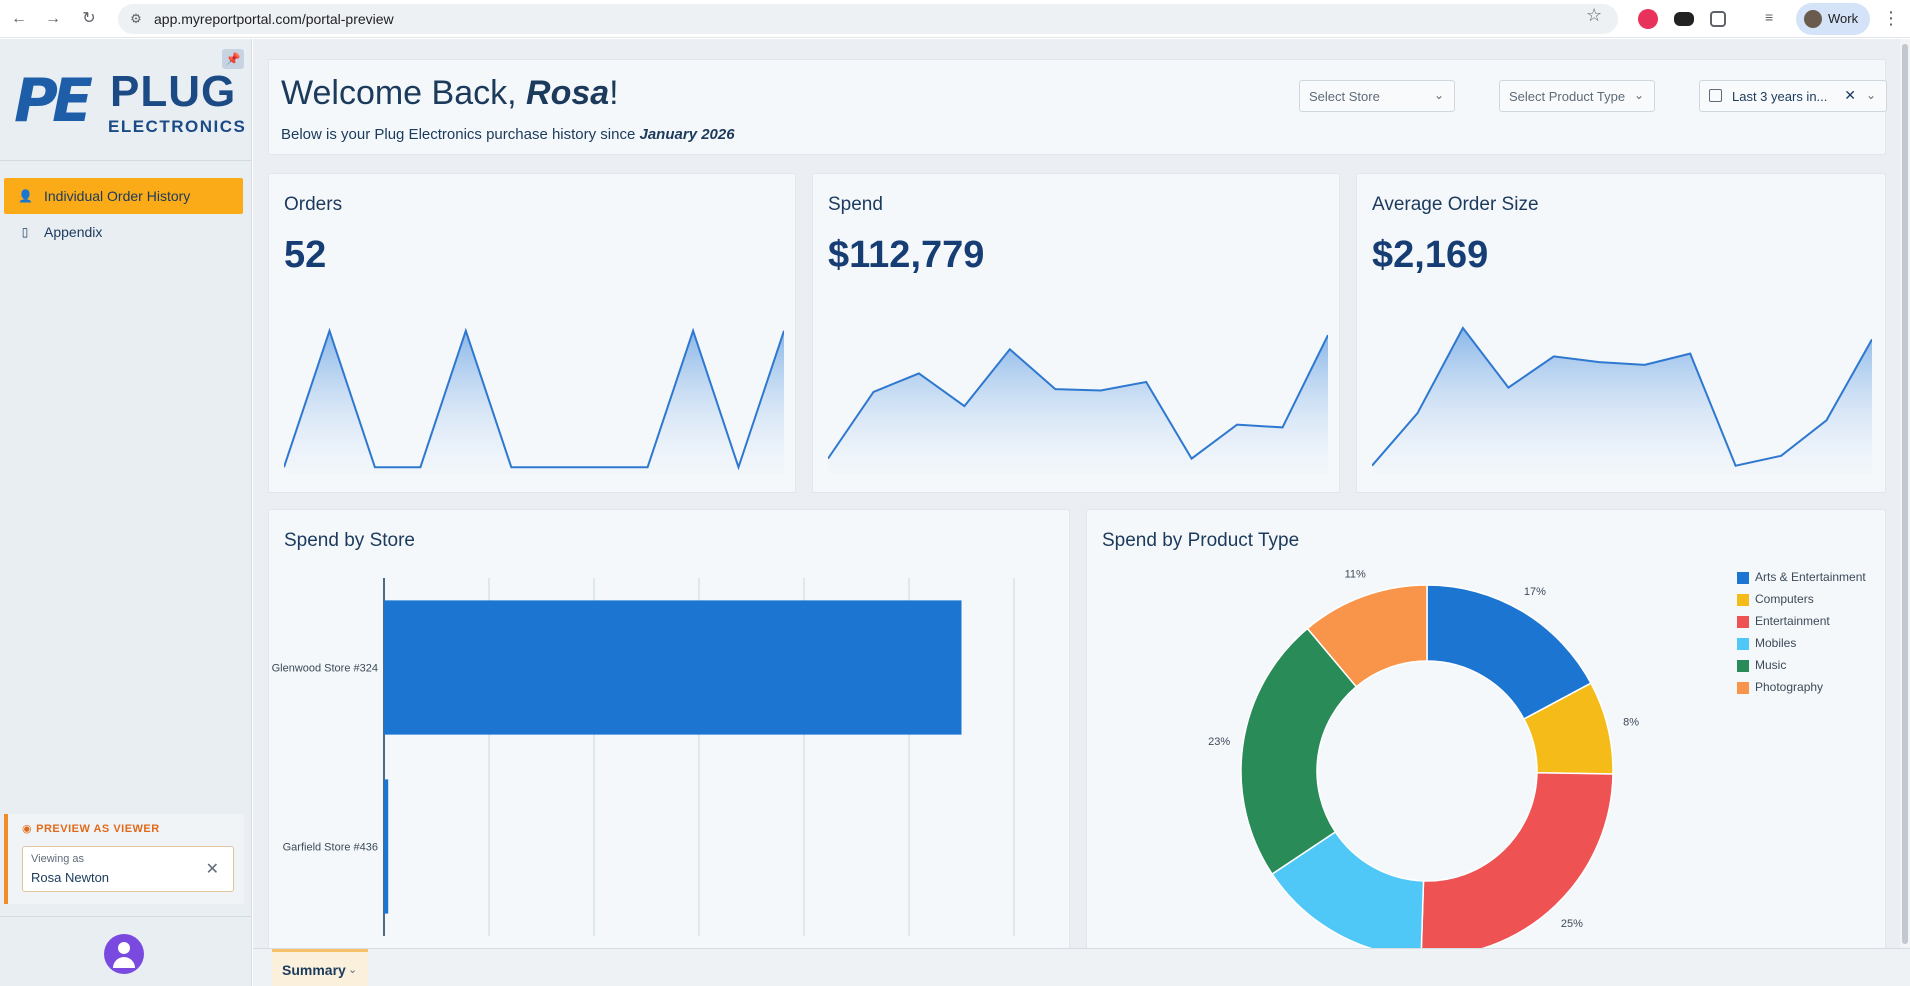 This screenshot has height=986, width=1910. Describe the element at coordinates (1810, 577) in the screenshot. I see `legend-label: Arts & Entertainment` at that location.